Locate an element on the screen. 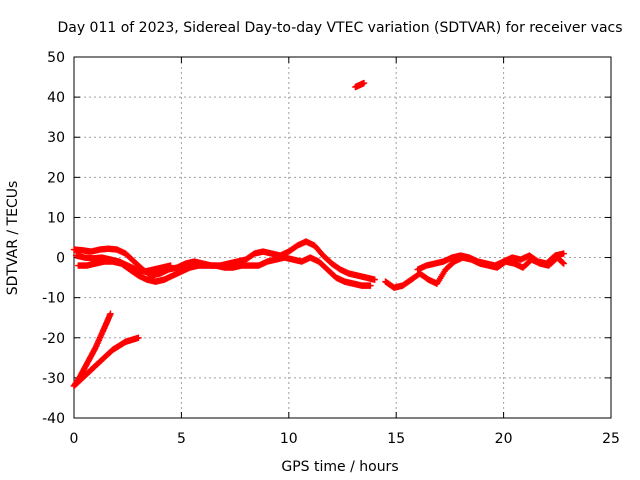 The height and width of the screenshot is (480, 640). y-tick-label: -20 is located at coordinates (53, 339).